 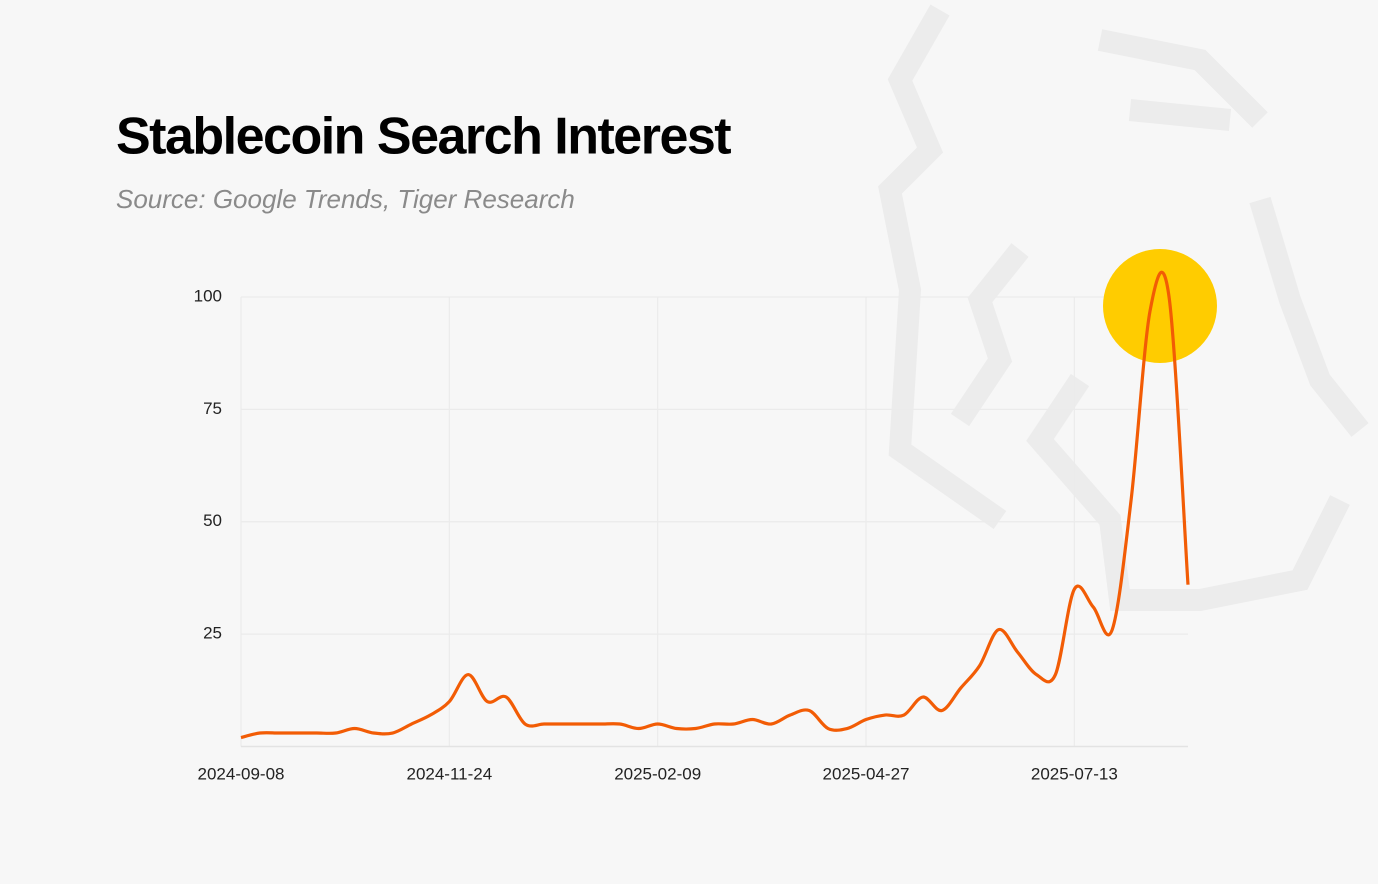 I want to click on x-tick-label: 2024-11-24, so click(x=449, y=773).